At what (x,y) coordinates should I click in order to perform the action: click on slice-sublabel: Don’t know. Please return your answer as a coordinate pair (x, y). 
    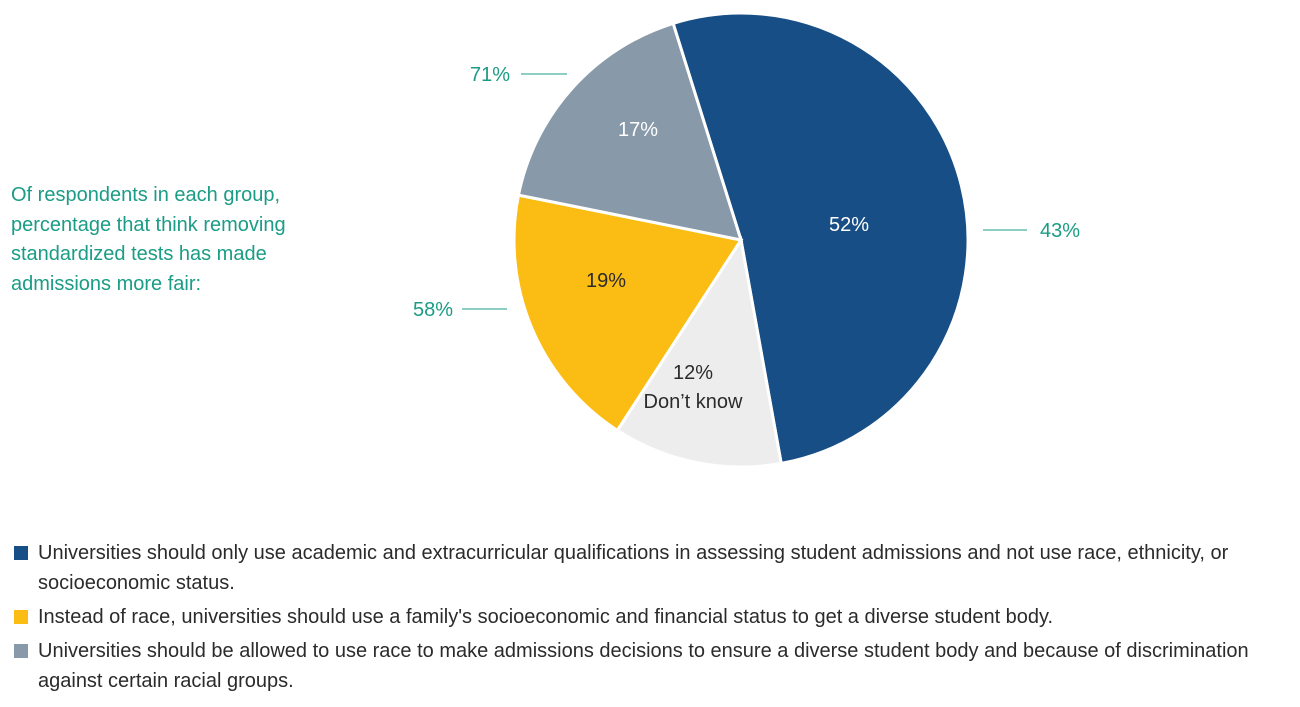
    Looking at the image, I should click on (693, 402).